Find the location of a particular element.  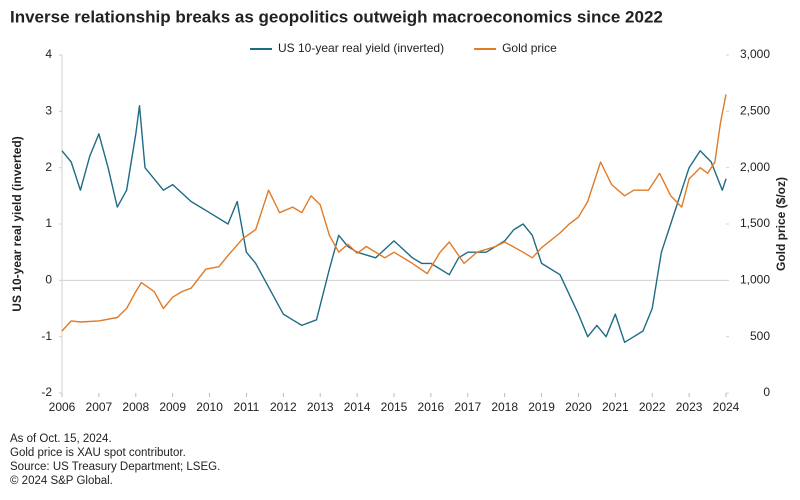

x-tick-label: 2023 is located at coordinates (689, 407).